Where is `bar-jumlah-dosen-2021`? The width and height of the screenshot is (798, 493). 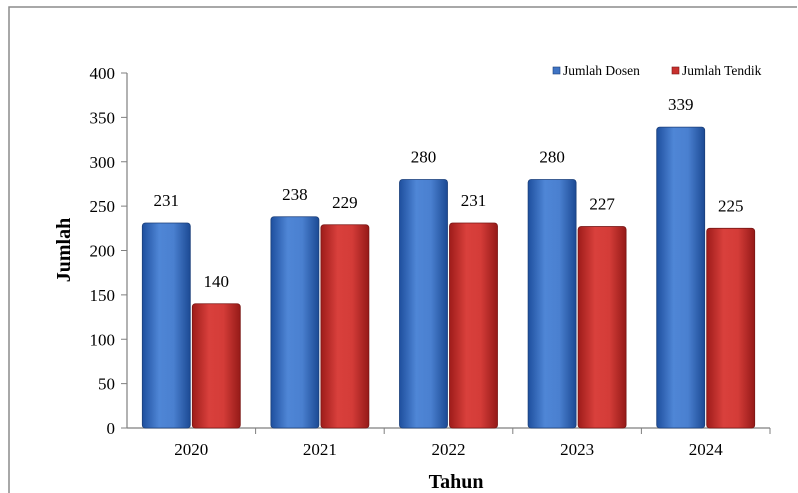
bar-jumlah-dosen-2021 is located at coordinates (295, 322).